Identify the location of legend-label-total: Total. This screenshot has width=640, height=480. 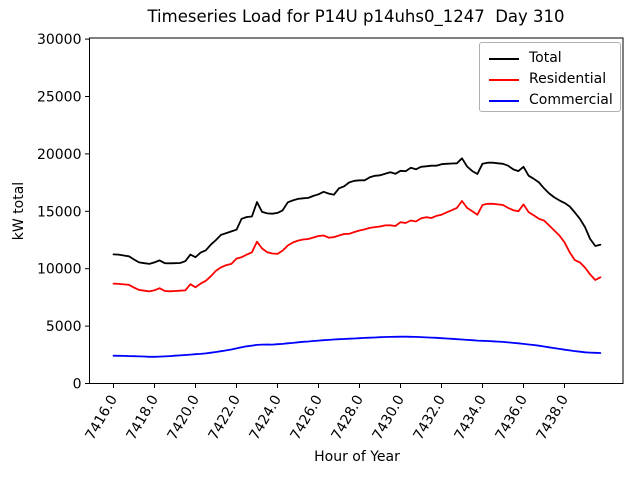
(545, 58).